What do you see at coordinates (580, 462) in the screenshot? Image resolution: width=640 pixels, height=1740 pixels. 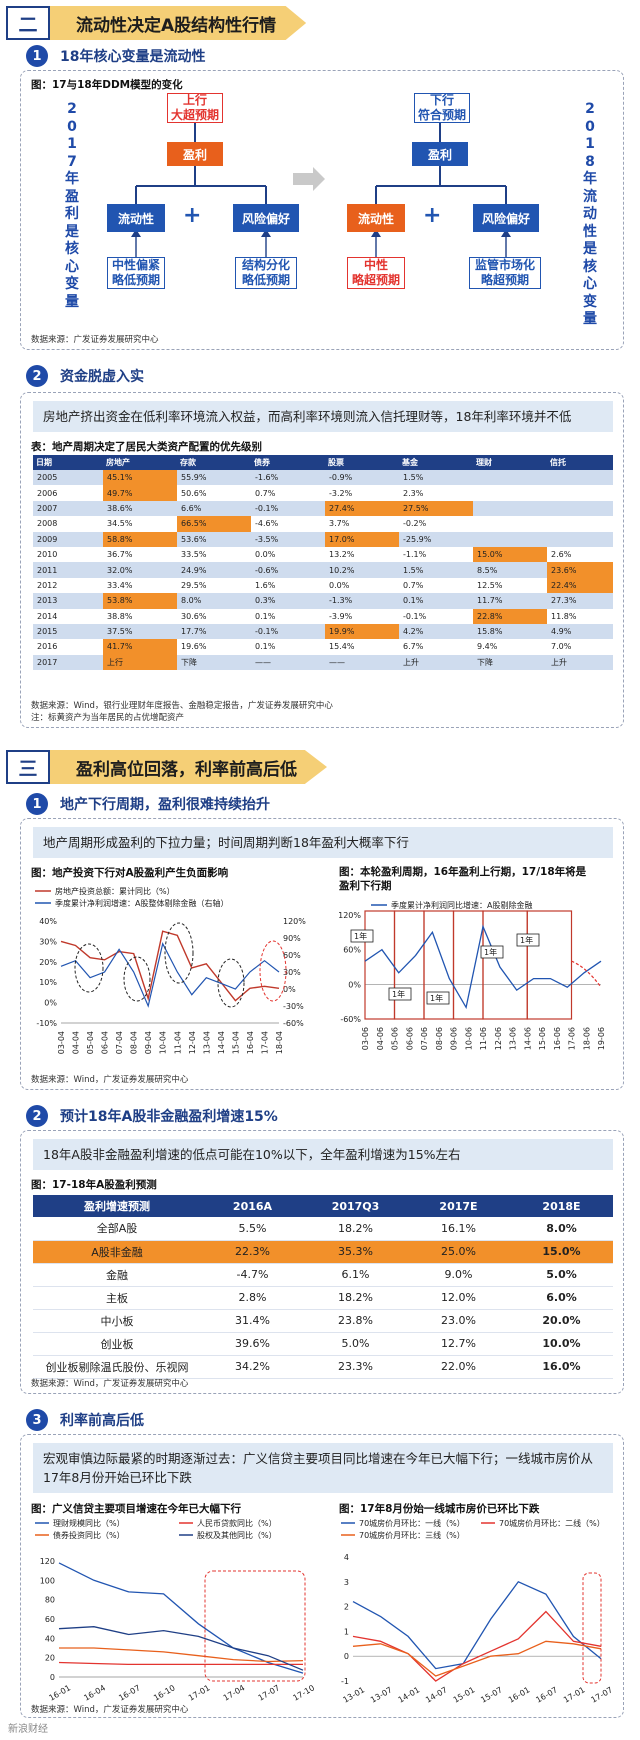 I see `column-header: 信托` at bounding box center [580, 462].